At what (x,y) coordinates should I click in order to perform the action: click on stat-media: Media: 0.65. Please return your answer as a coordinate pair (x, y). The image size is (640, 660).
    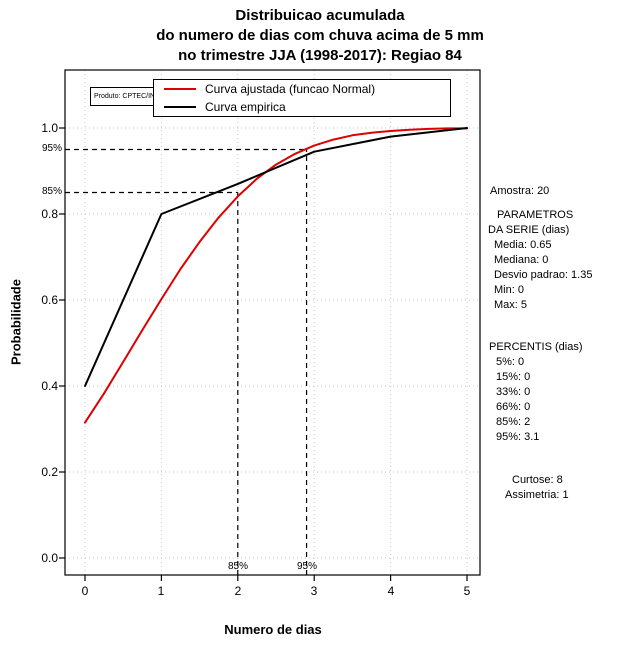
    Looking at the image, I should click on (523, 245).